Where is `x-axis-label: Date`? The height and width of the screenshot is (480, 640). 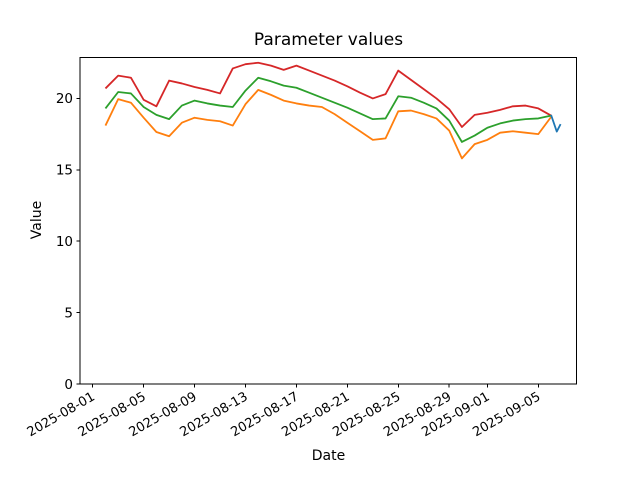 x-axis-label: Date is located at coordinates (328, 456).